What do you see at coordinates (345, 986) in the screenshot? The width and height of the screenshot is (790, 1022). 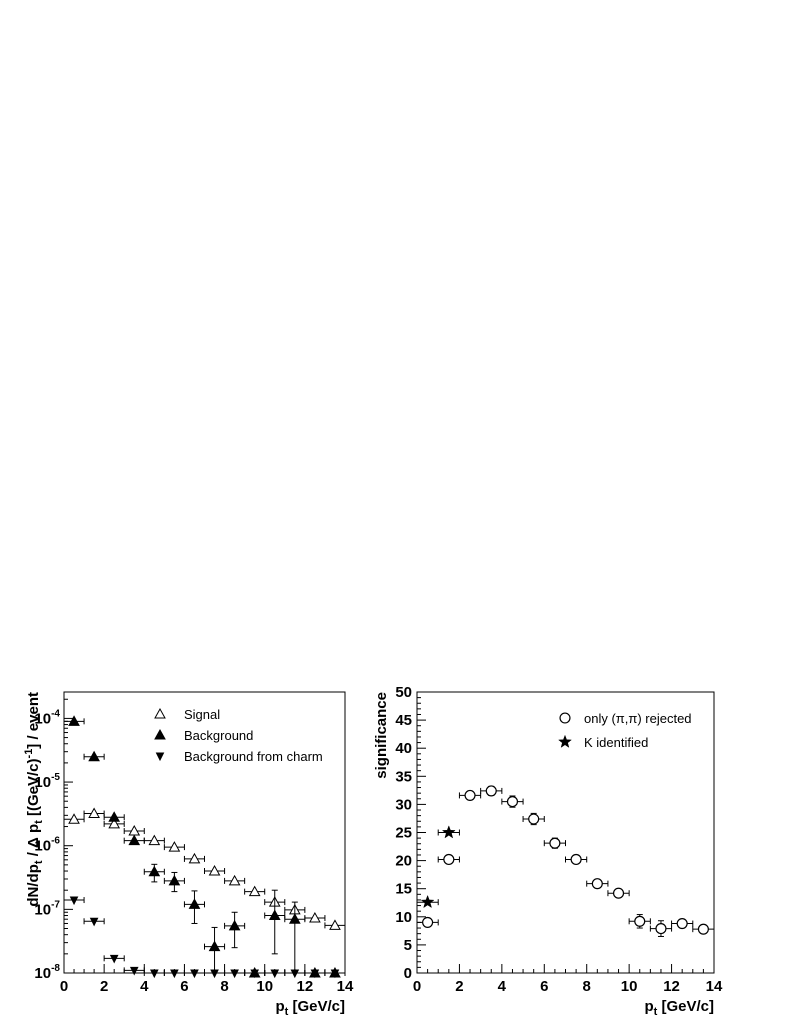 I see `left-x-tick-label: 14` at bounding box center [345, 986].